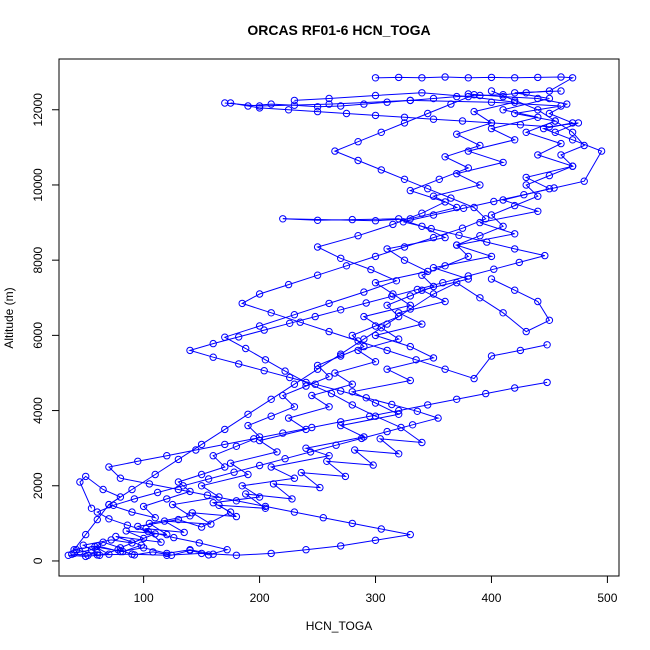 Image resolution: width=650 pixels, height=650 pixels. Describe the element at coordinates (45, 328) in the screenshot. I see `y-axis: 0 2000 4000 6000 8000 10000 12000` at that location.